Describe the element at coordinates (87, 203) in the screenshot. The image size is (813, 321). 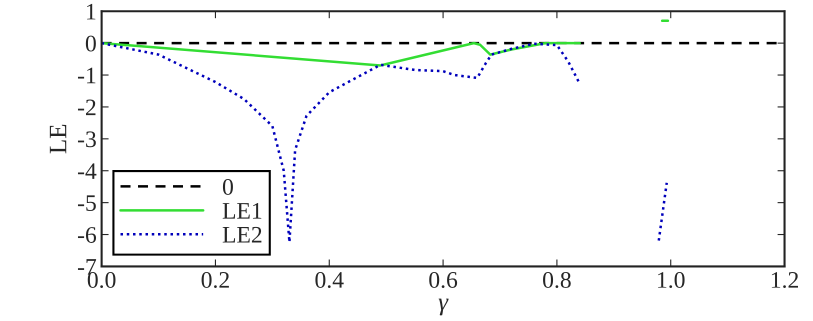
I see `y-tick-label: -5` at that location.